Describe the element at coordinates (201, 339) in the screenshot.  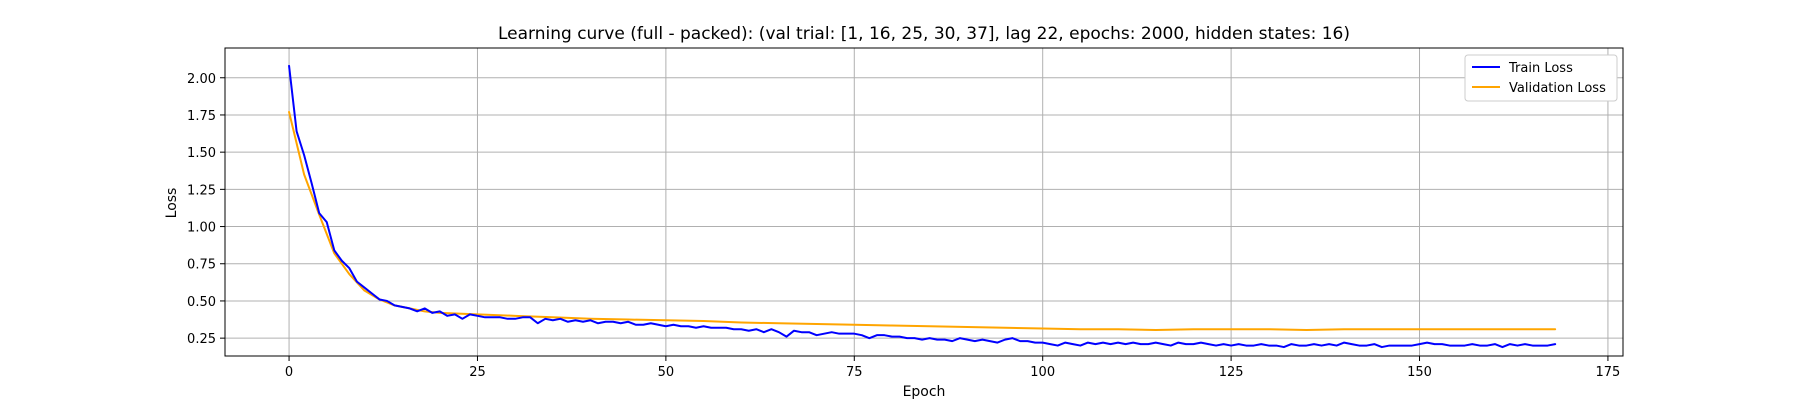
I see `y-tick-label: 0.25` at that location.